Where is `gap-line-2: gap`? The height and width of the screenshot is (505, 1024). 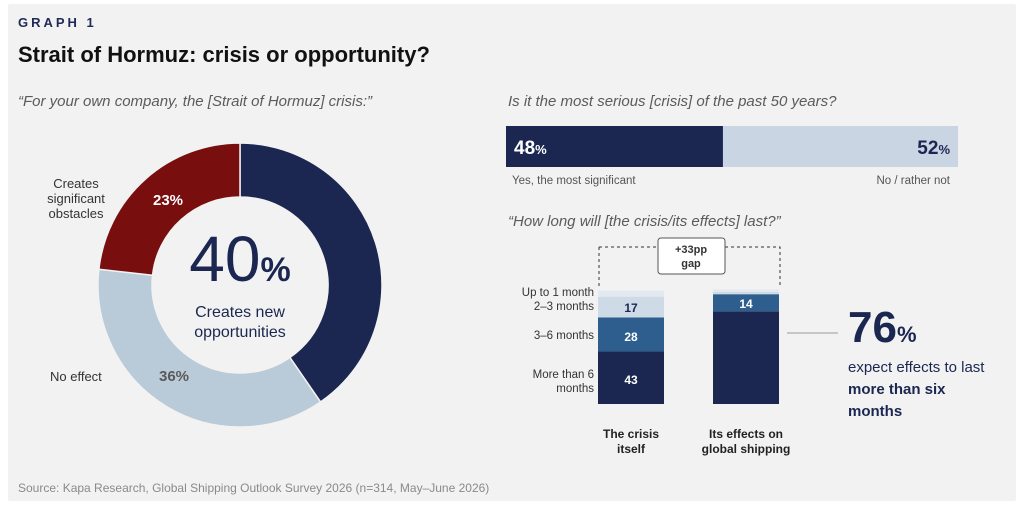 gap-line-2: gap is located at coordinates (691, 264).